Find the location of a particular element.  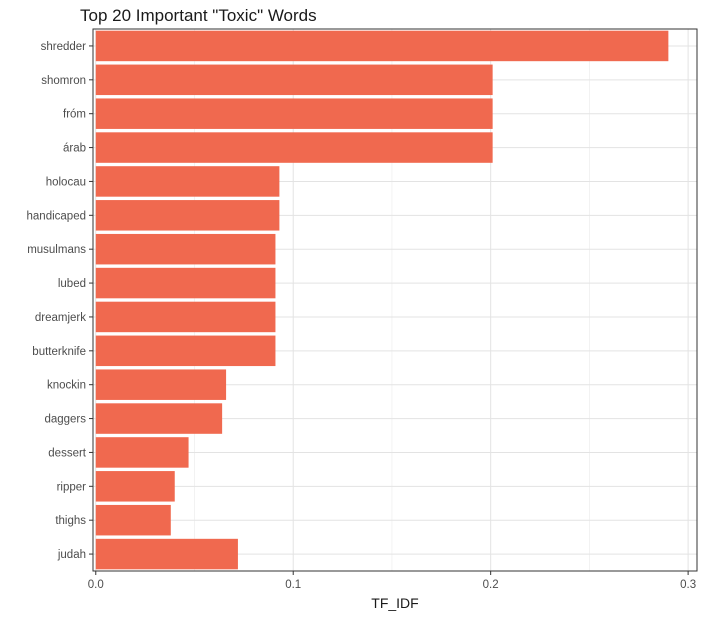

bar-holocau is located at coordinates (187, 181).